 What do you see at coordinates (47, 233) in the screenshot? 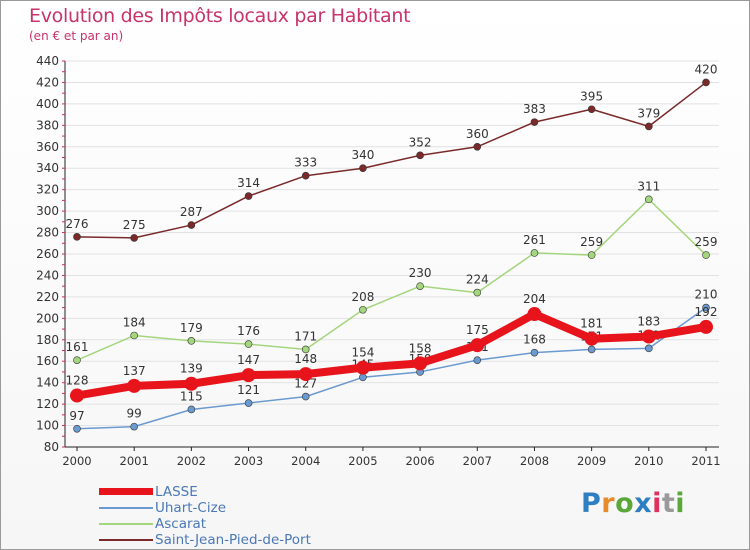
I see `y-tick-label: 280` at bounding box center [47, 233].